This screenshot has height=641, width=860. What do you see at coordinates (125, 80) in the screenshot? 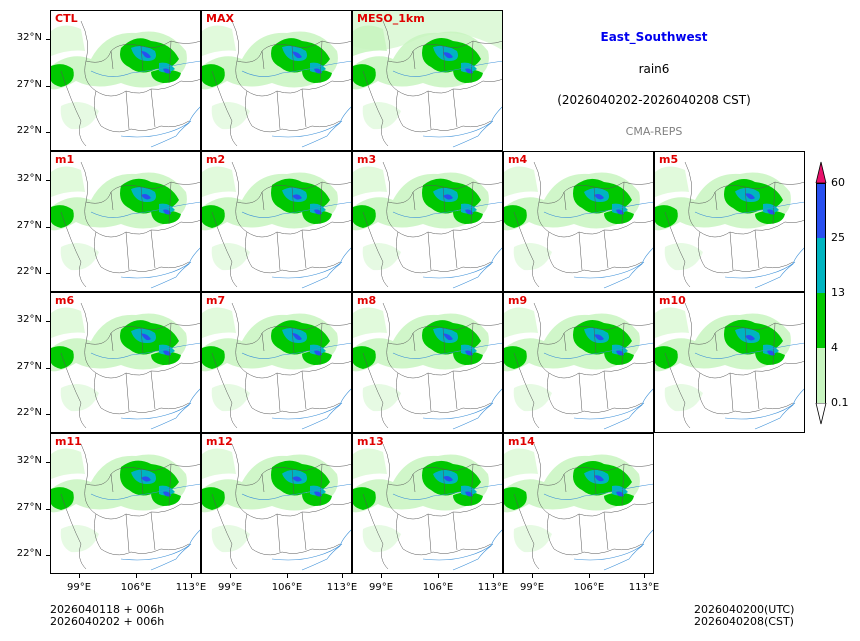
I see `member-panel: CTL` at bounding box center [125, 80].